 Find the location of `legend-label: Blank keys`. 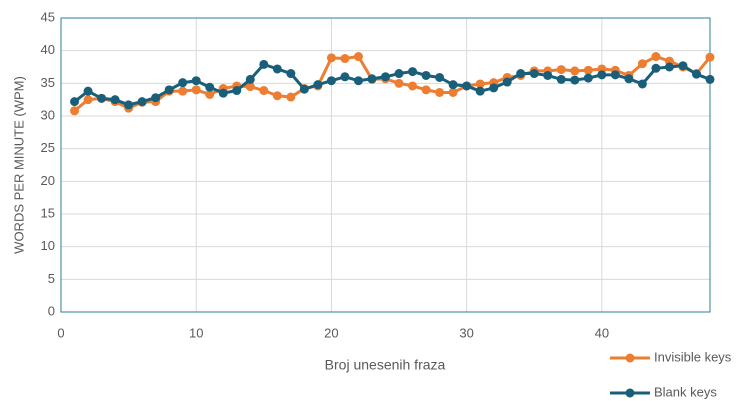

legend-label: Blank keys is located at coordinates (685, 391).